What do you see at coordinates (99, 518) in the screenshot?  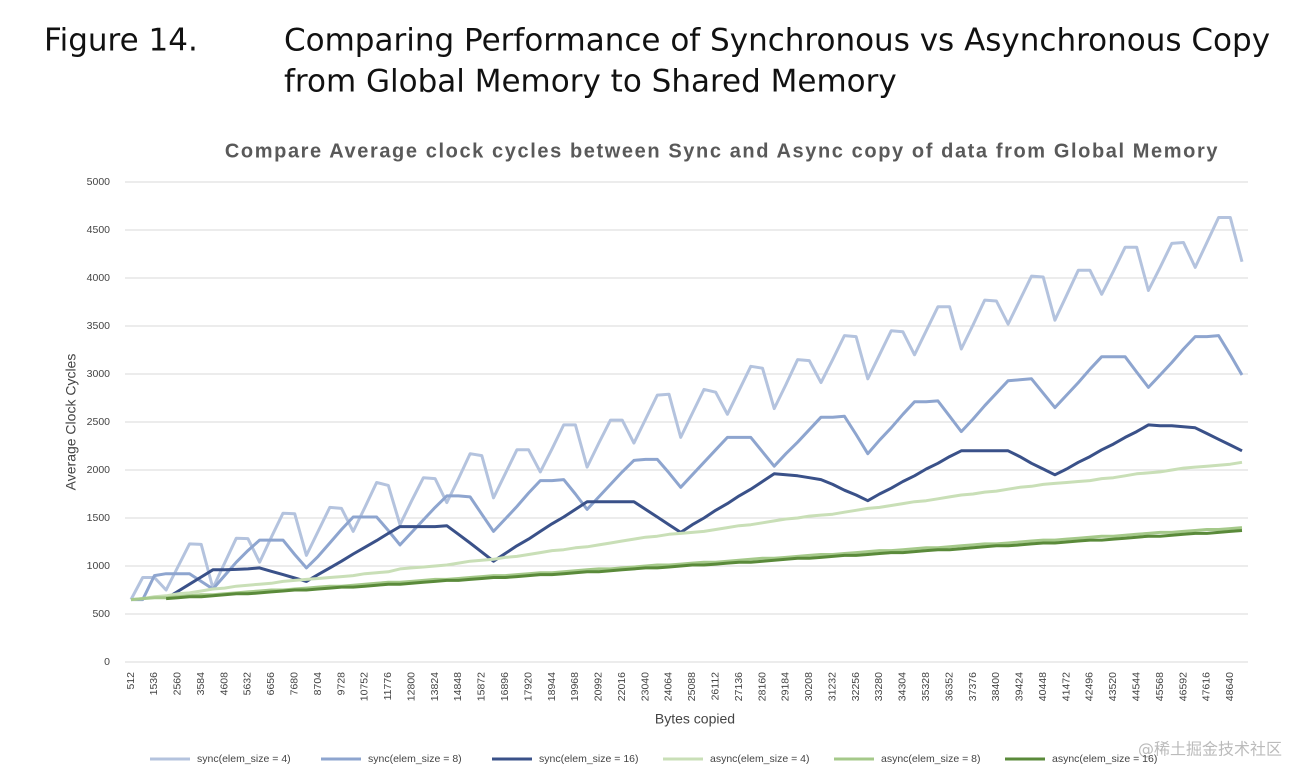 I see `y-tick-label: 1500` at bounding box center [99, 518].